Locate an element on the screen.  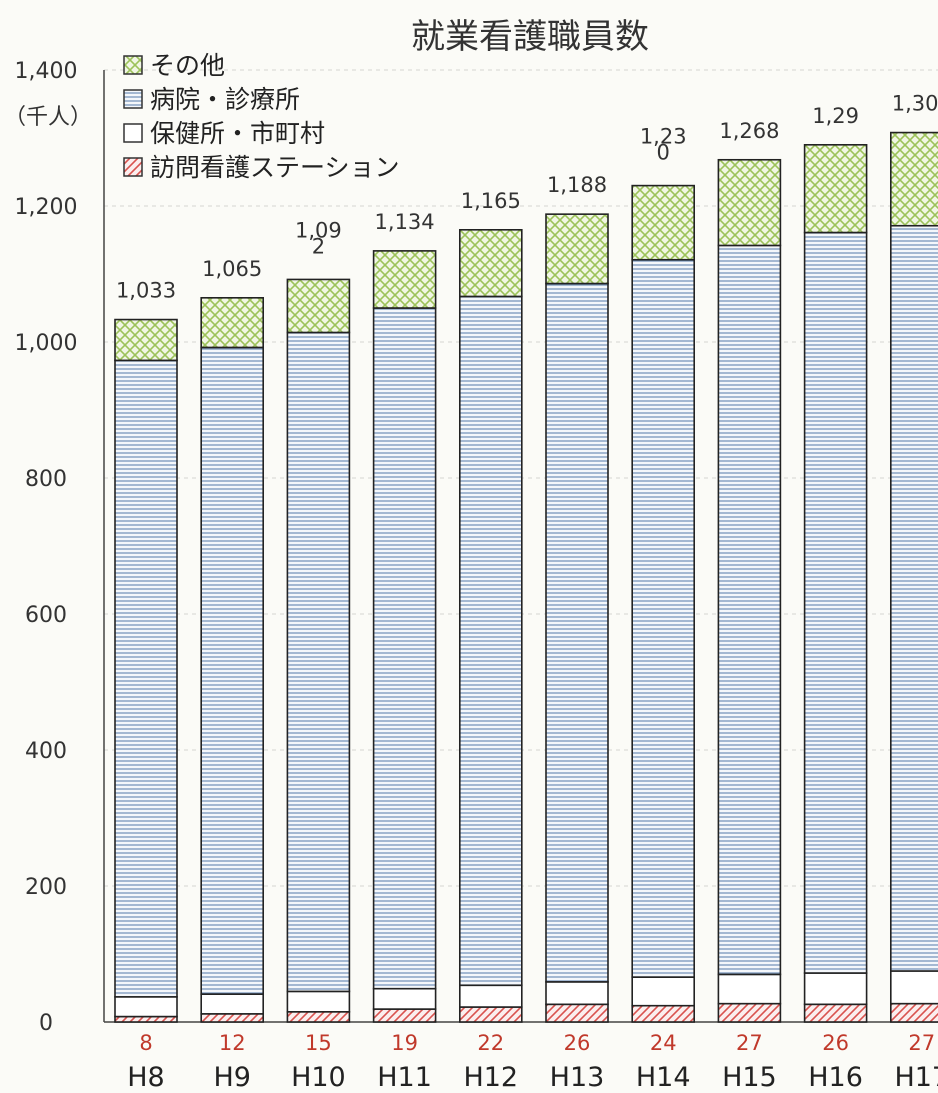
y-tick-label: 800 is located at coordinates (46, 479).